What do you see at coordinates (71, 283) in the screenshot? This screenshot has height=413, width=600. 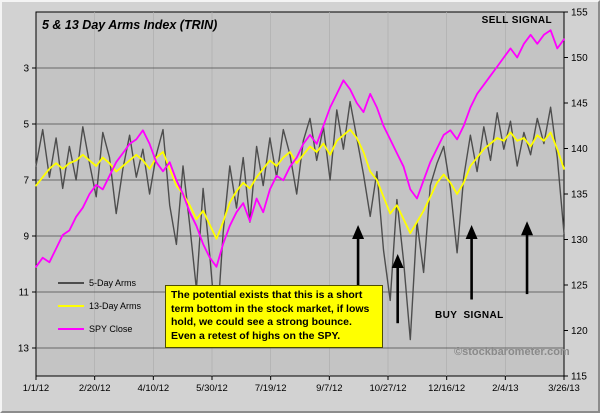 I see `5-day-arms-line-swatch` at bounding box center [71, 283].